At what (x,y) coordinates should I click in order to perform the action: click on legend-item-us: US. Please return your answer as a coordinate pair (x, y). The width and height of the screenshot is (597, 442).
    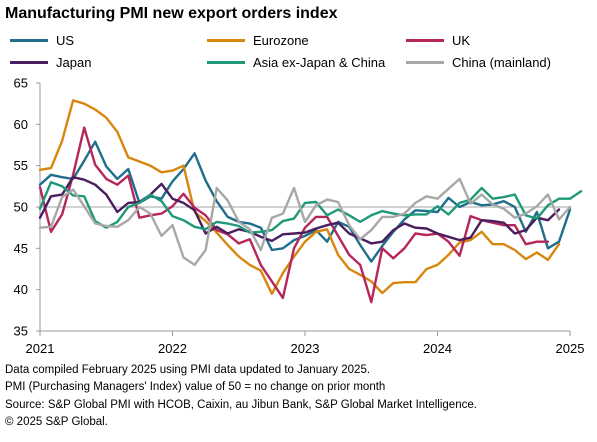
    Looking at the image, I should click on (42, 40).